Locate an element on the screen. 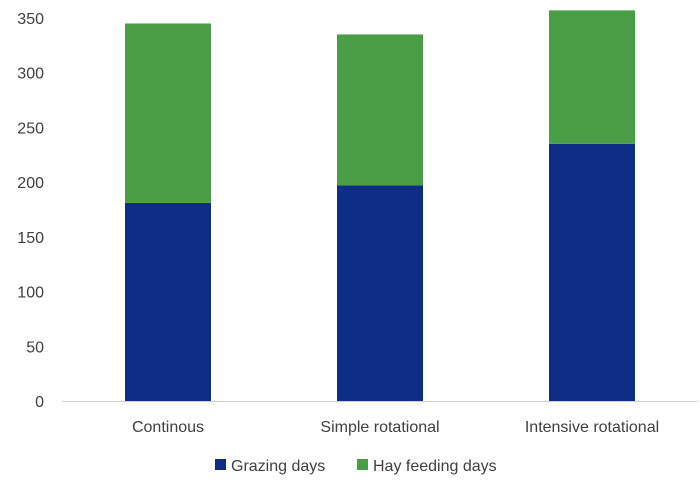 The image size is (700, 488). legend-label: Hay feeding days is located at coordinates (435, 466).